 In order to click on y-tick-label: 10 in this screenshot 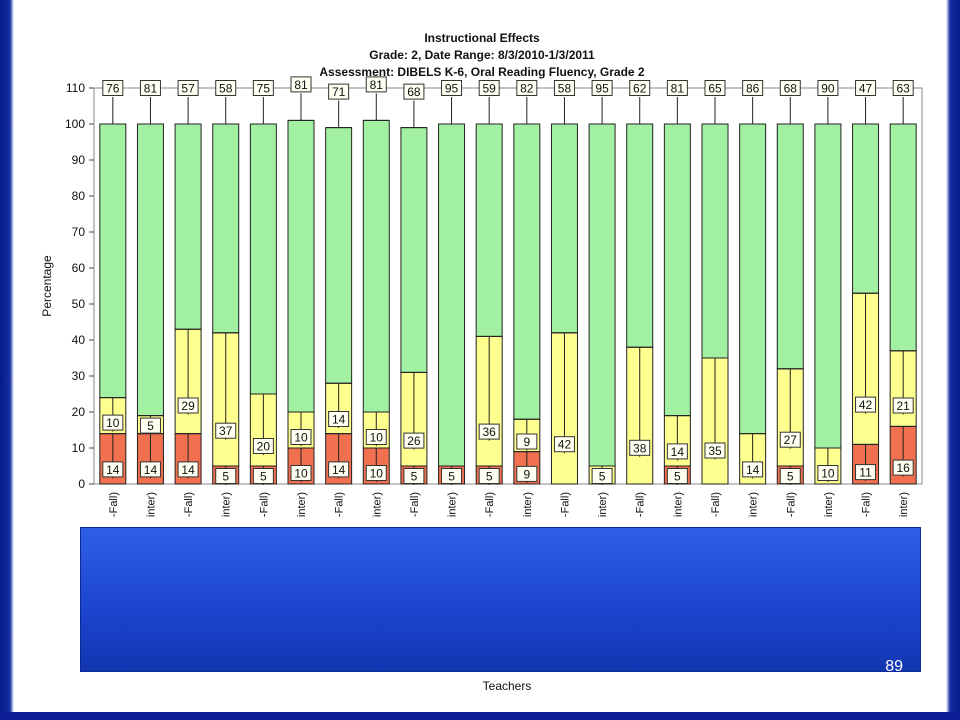, I will do `click(79, 448)`.